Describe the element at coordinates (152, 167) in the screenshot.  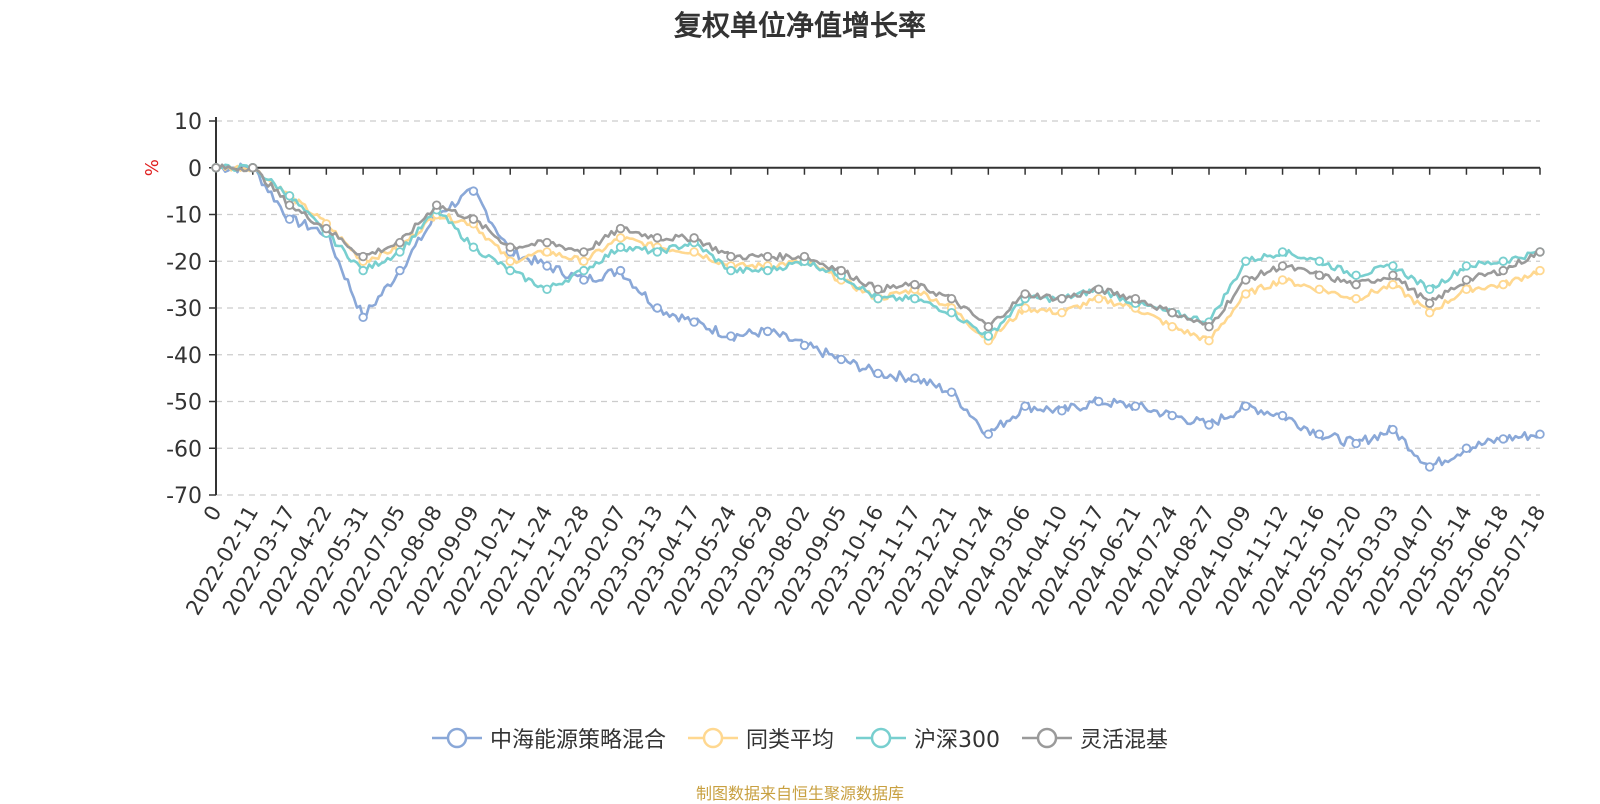
I see `y-axis-label: %` at that location.